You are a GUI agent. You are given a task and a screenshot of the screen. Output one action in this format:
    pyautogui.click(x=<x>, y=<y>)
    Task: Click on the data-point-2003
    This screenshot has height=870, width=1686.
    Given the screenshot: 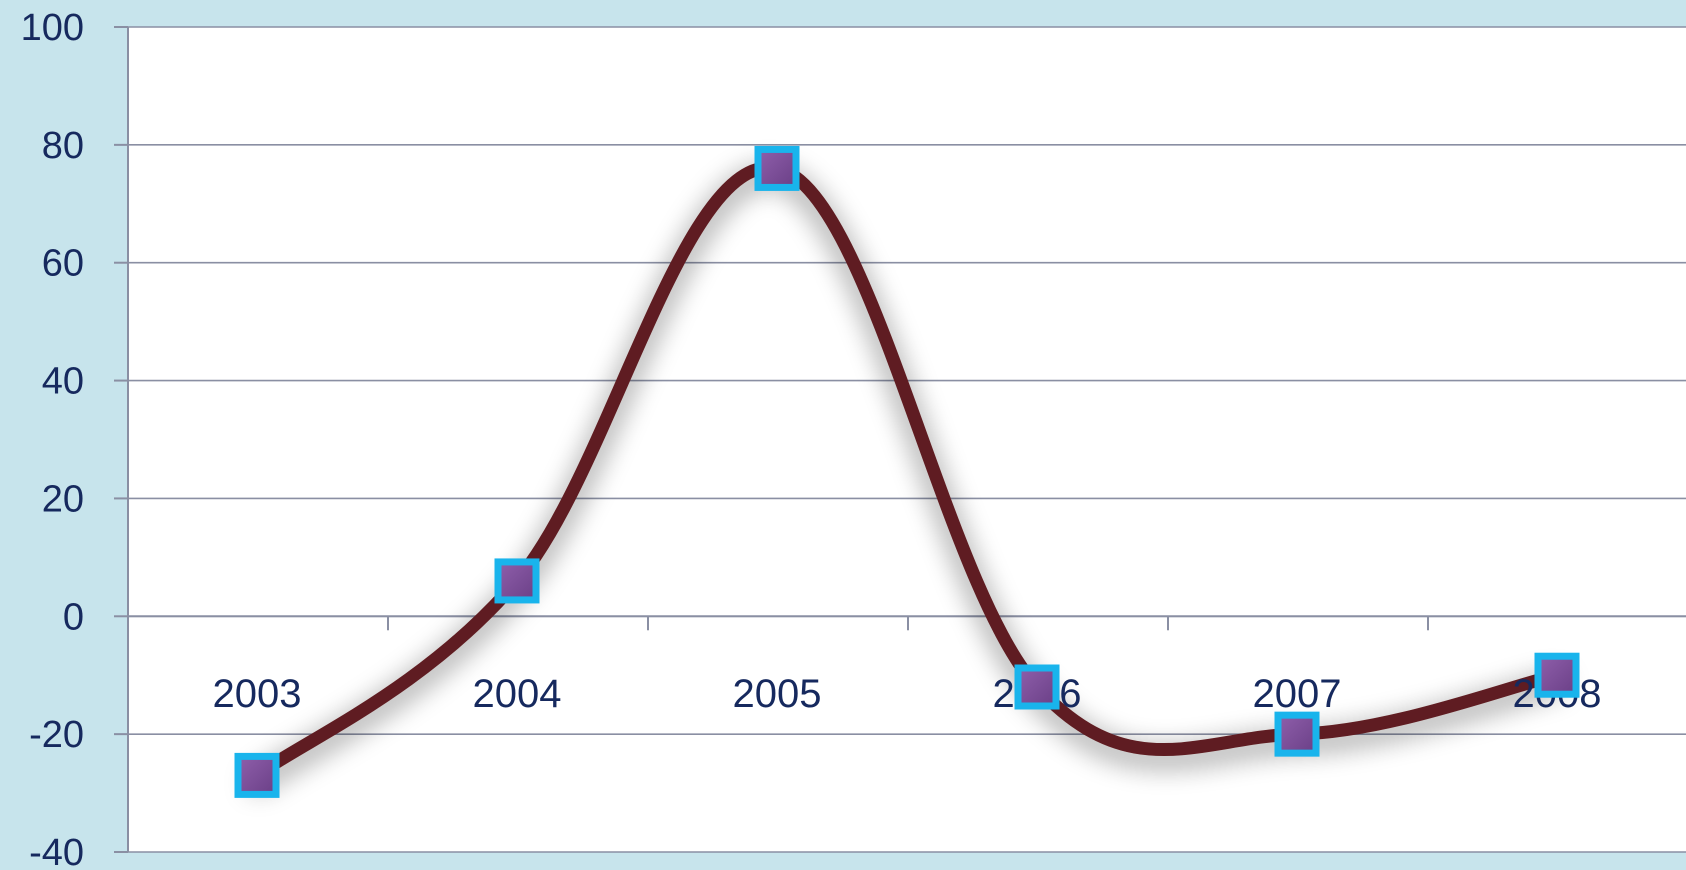 What is the action you would take?
    pyautogui.click(x=257, y=775)
    